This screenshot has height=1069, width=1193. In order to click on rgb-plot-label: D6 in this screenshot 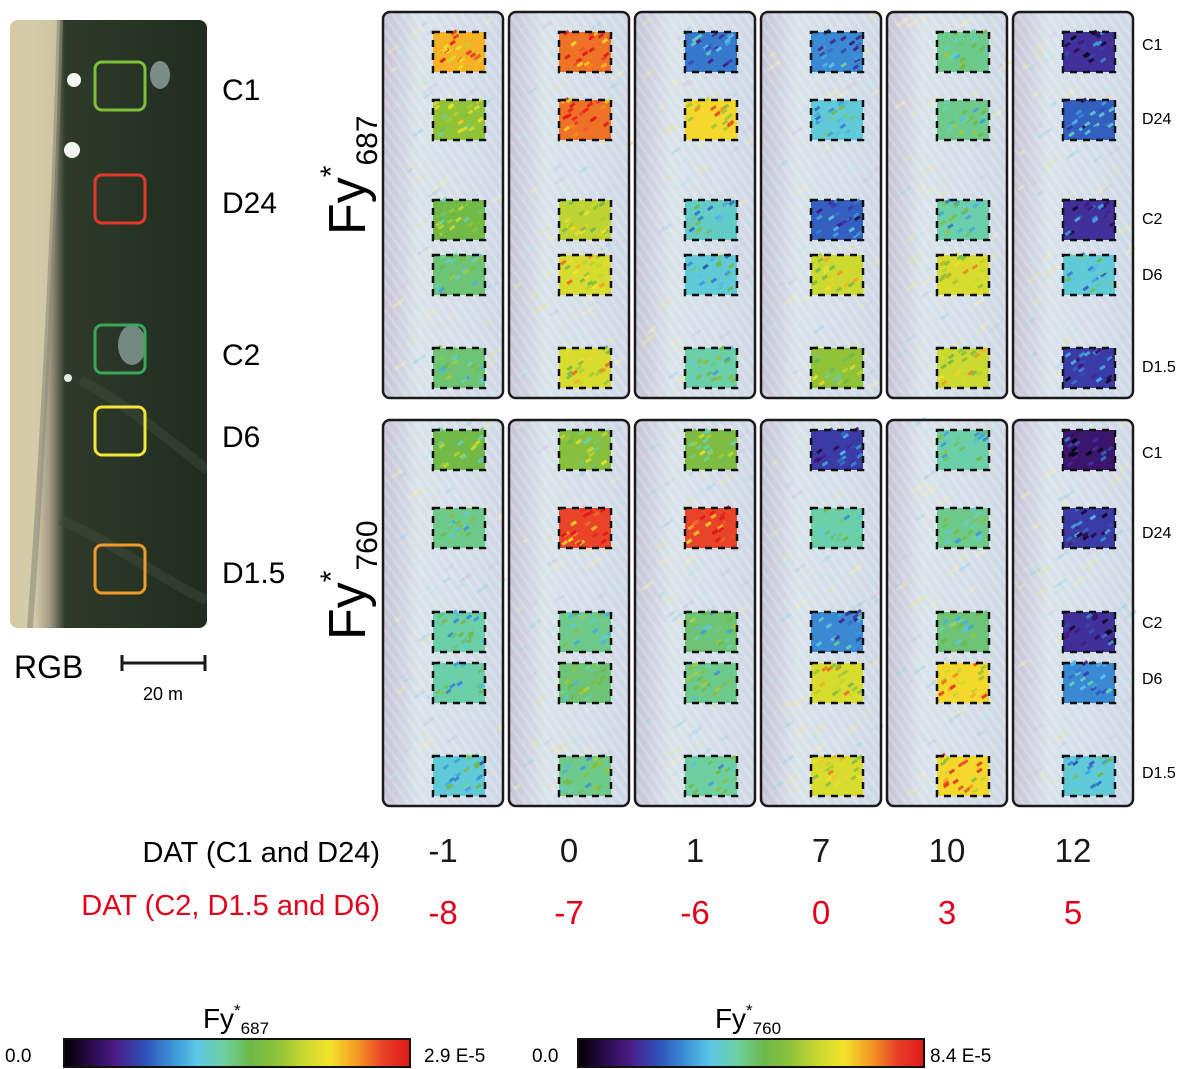, I will do `click(241, 437)`.